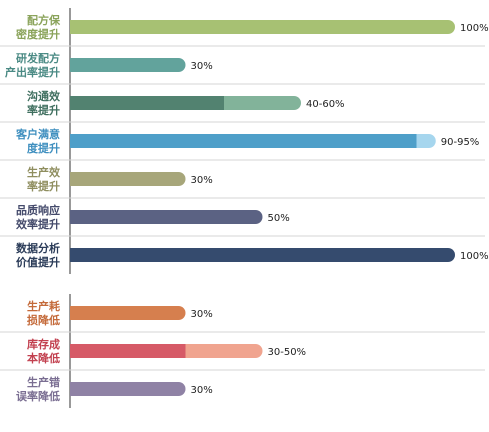 The height and width of the screenshot is (432, 489). What do you see at coordinates (325, 104) in the screenshot?
I see `value-label: 40-60%` at bounding box center [325, 104].